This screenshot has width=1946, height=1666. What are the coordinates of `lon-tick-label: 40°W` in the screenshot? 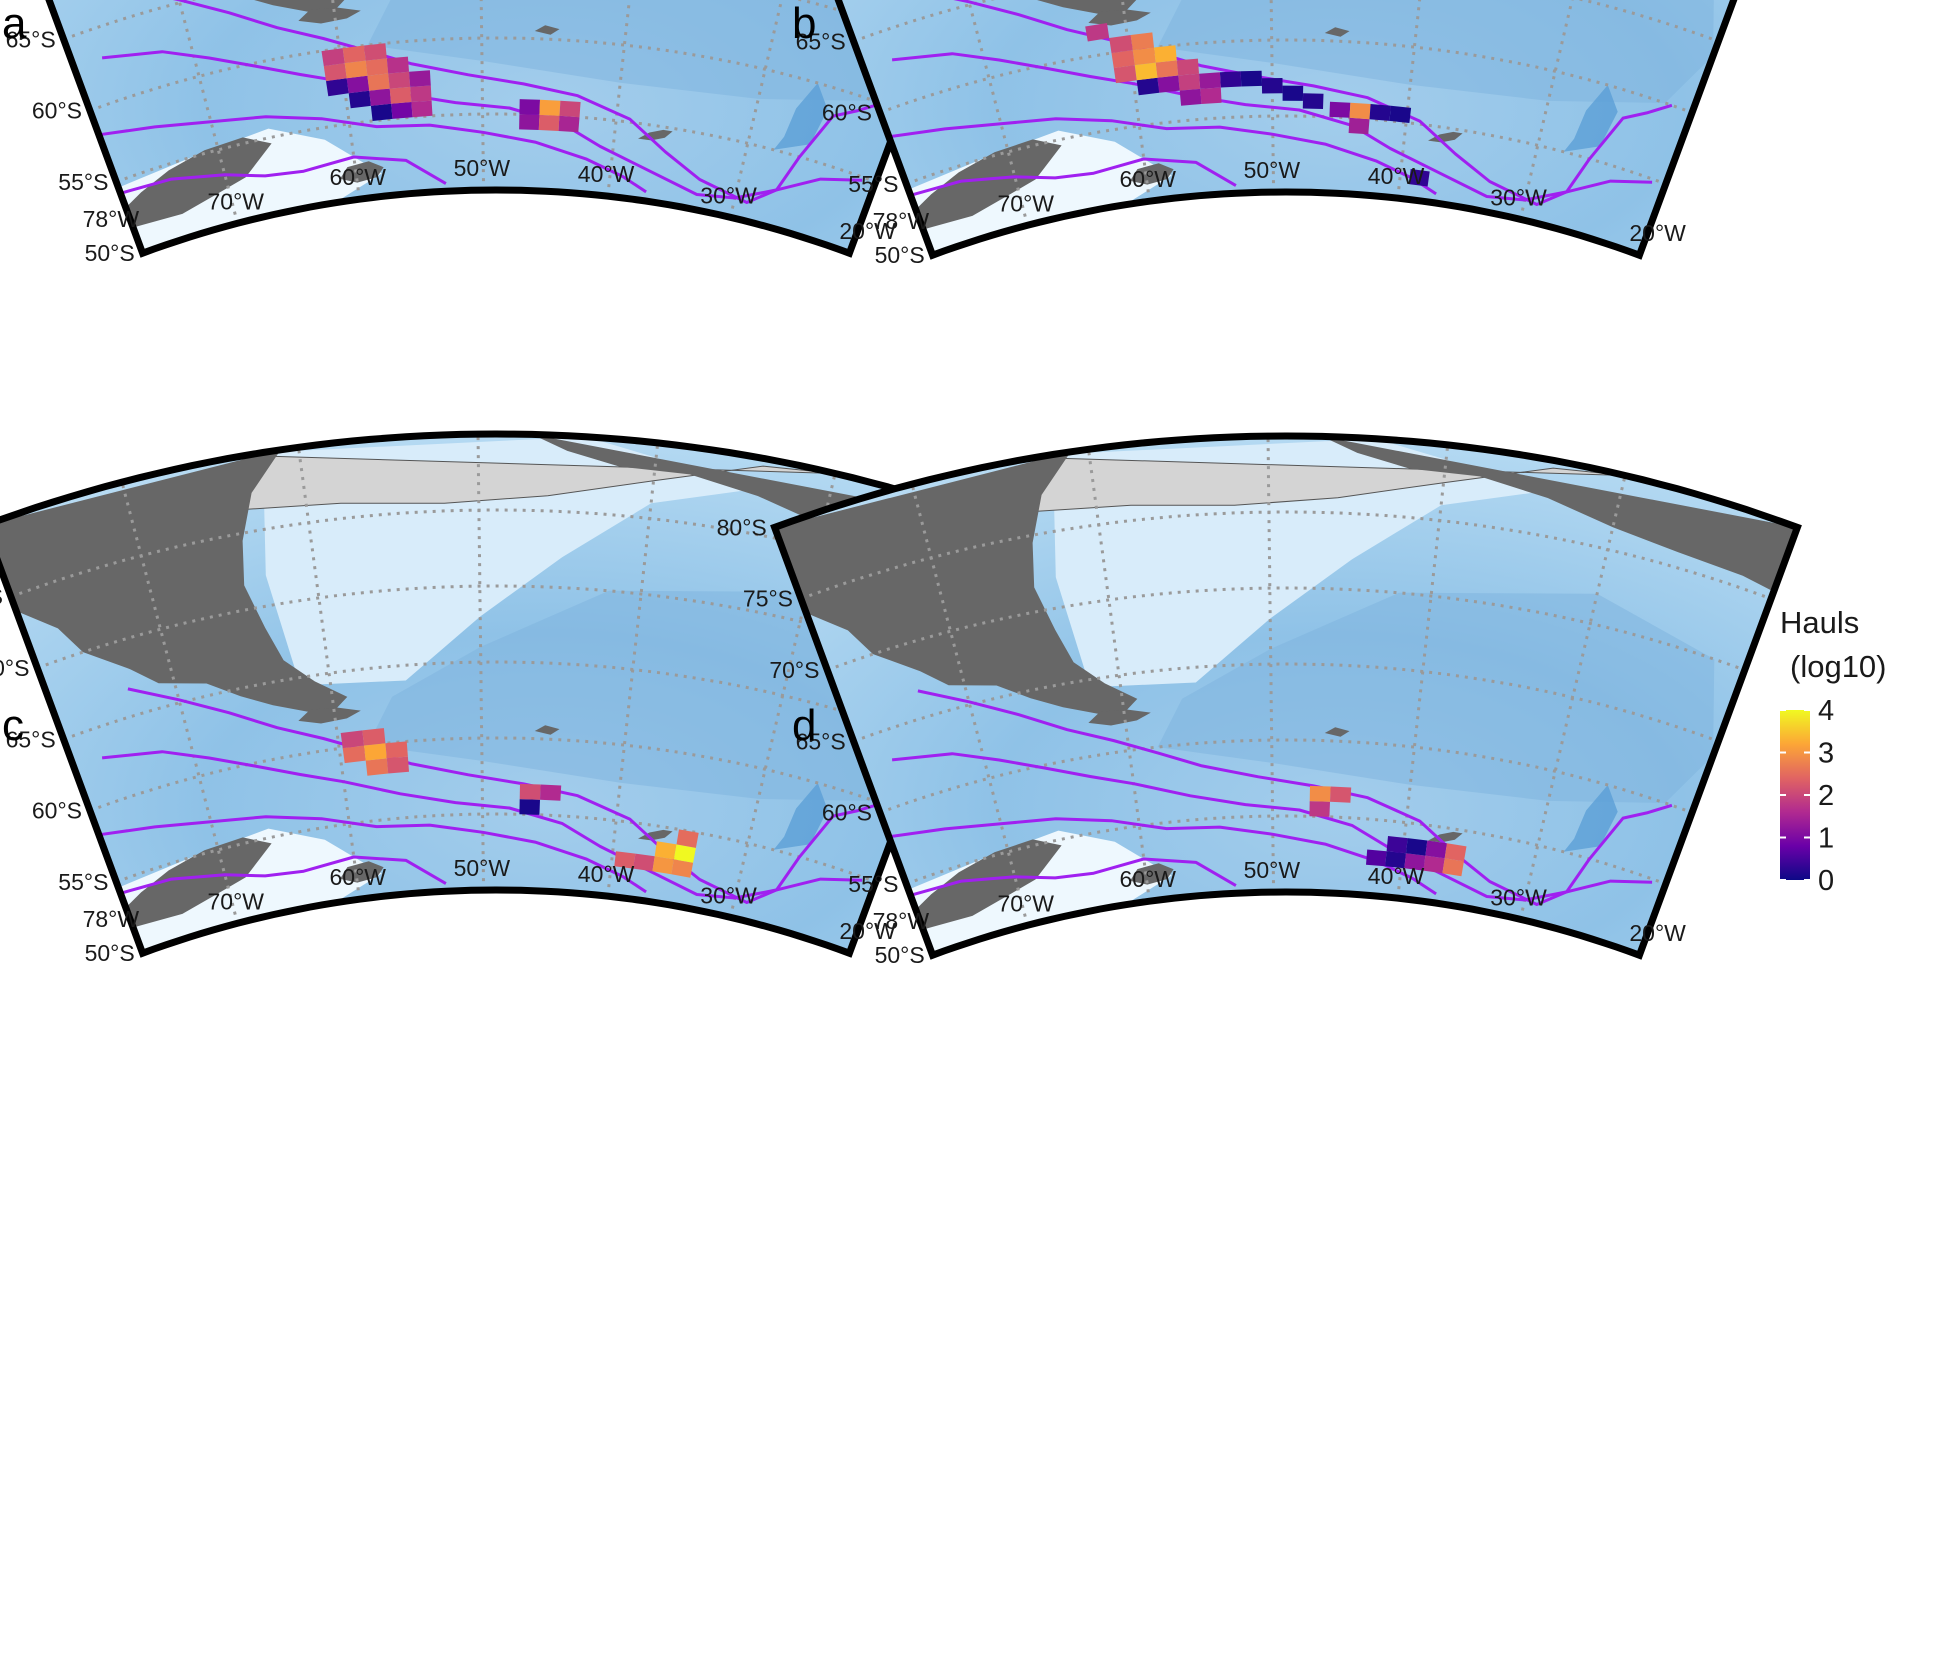 It's located at (606, 174).